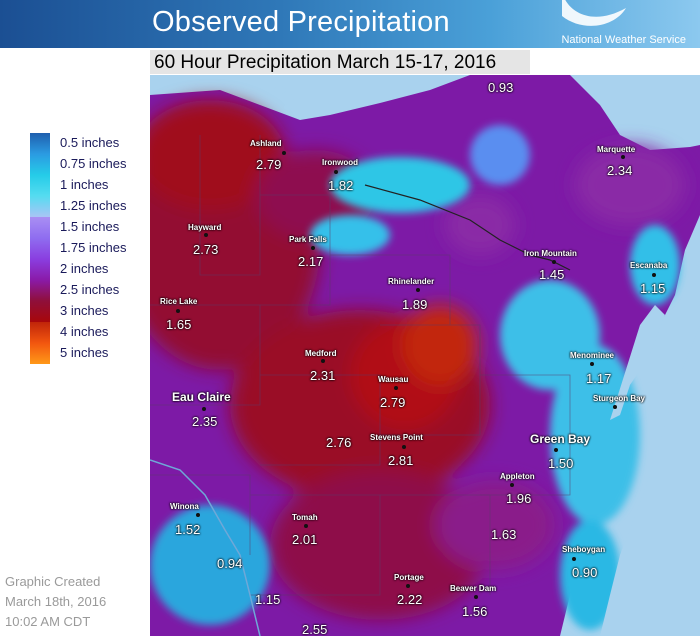  I want to click on station-value: 1.45, so click(552, 274).